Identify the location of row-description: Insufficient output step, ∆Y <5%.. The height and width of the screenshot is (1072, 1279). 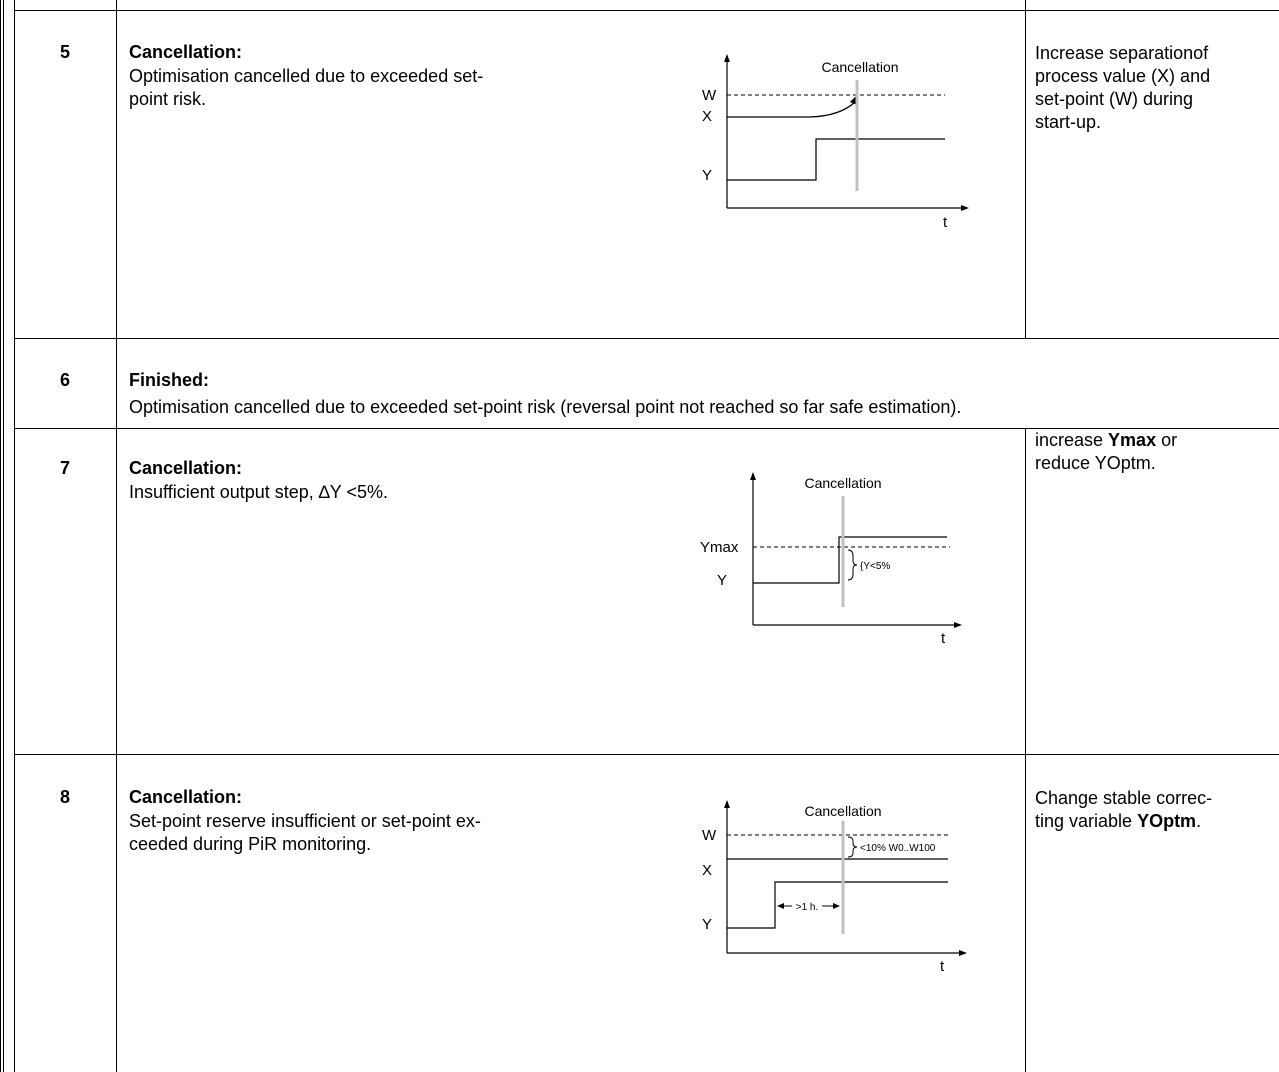
(259, 492).